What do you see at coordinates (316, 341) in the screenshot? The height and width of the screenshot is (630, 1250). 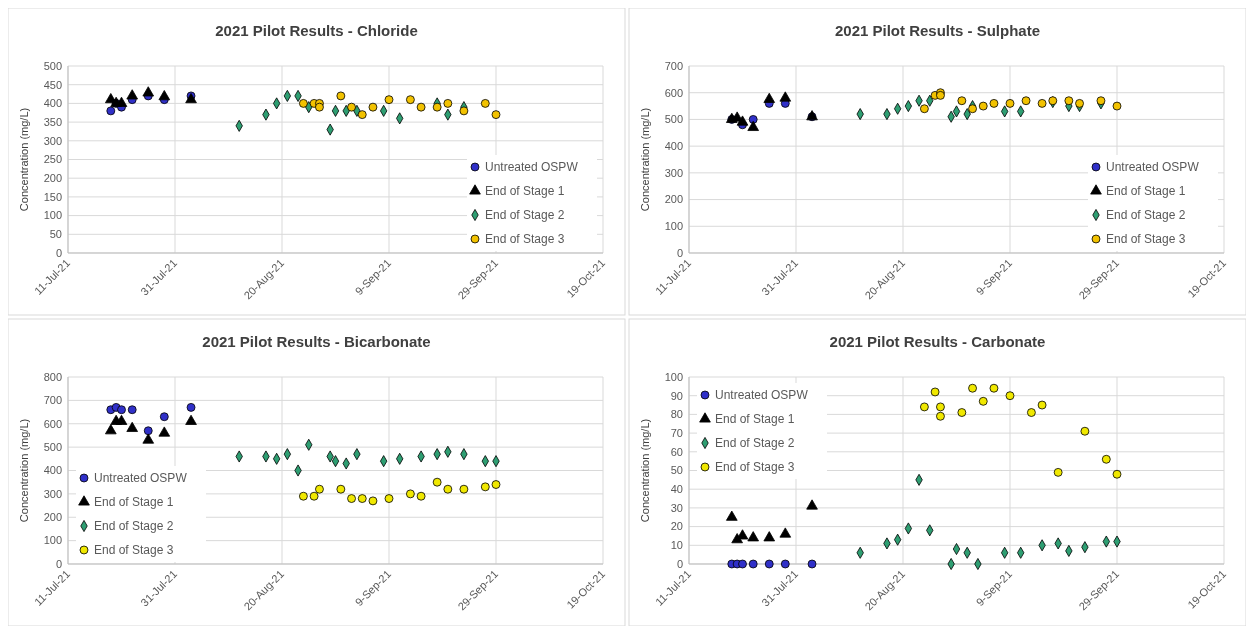 I see `chart-title: 2021 Pilot Results - Bicarbonate` at bounding box center [316, 341].